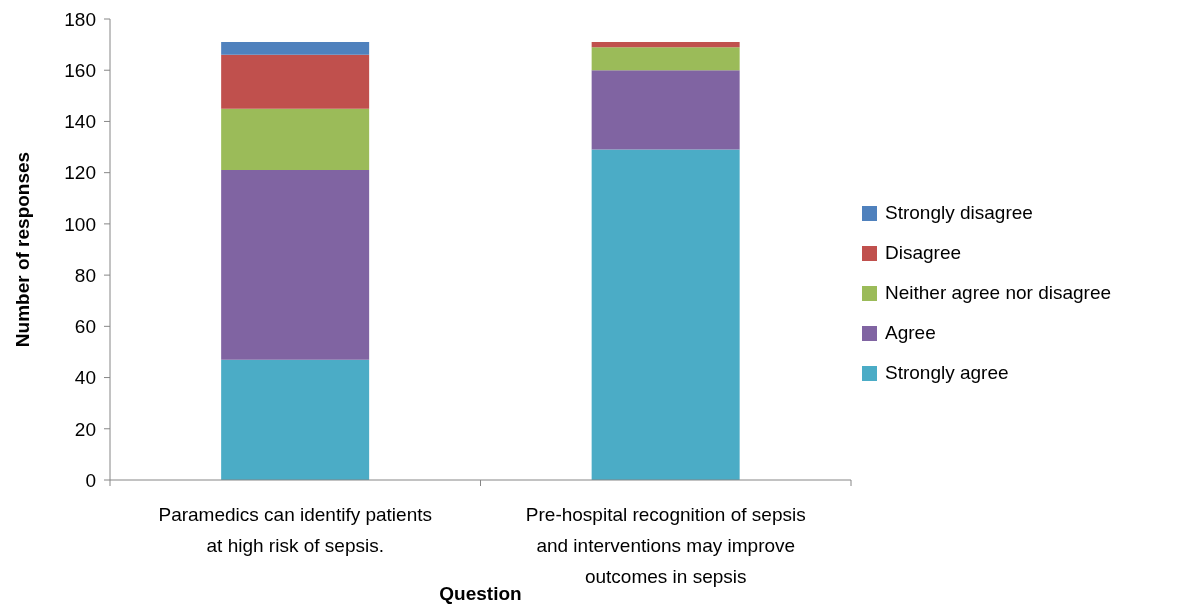 This screenshot has height=608, width=1184. What do you see at coordinates (80, 19) in the screenshot?
I see `y-tick-label: 180` at bounding box center [80, 19].